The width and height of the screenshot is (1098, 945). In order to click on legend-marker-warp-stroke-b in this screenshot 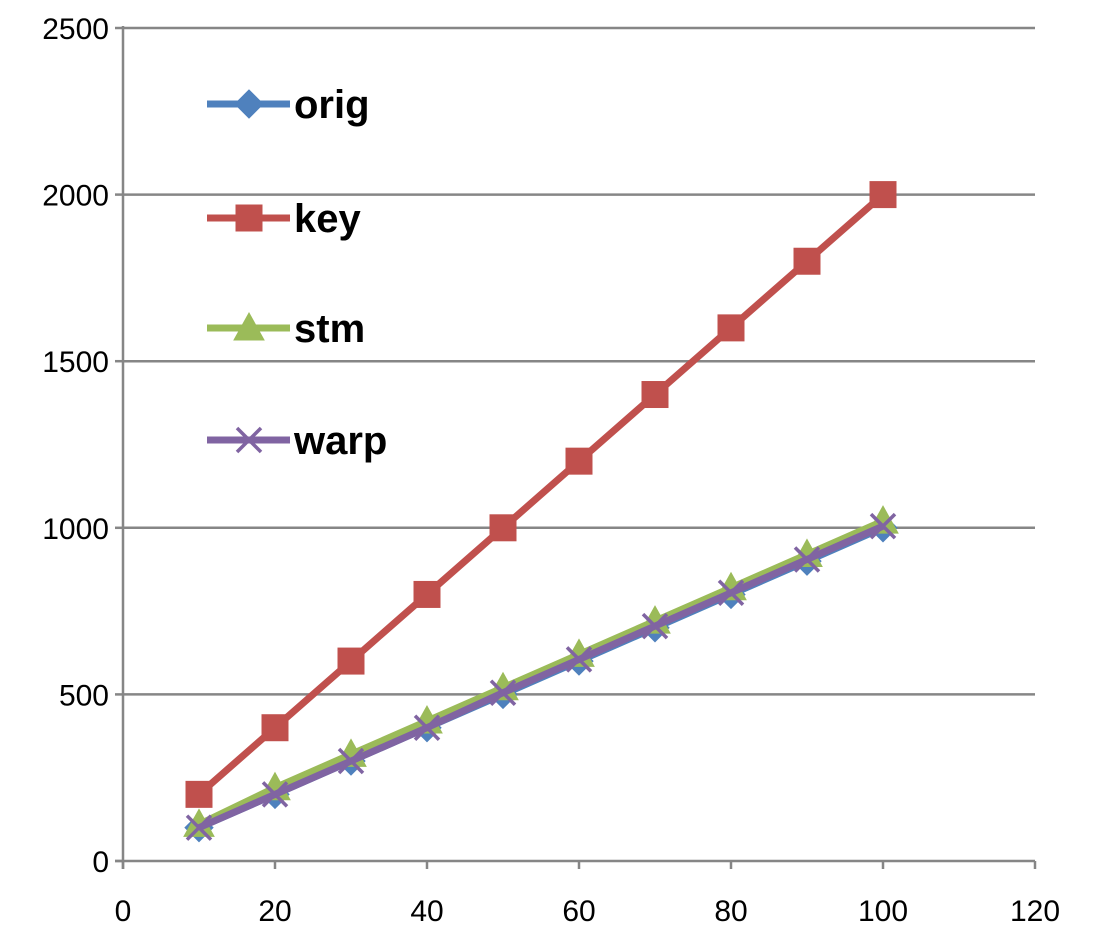, I will do `click(249, 440)`.